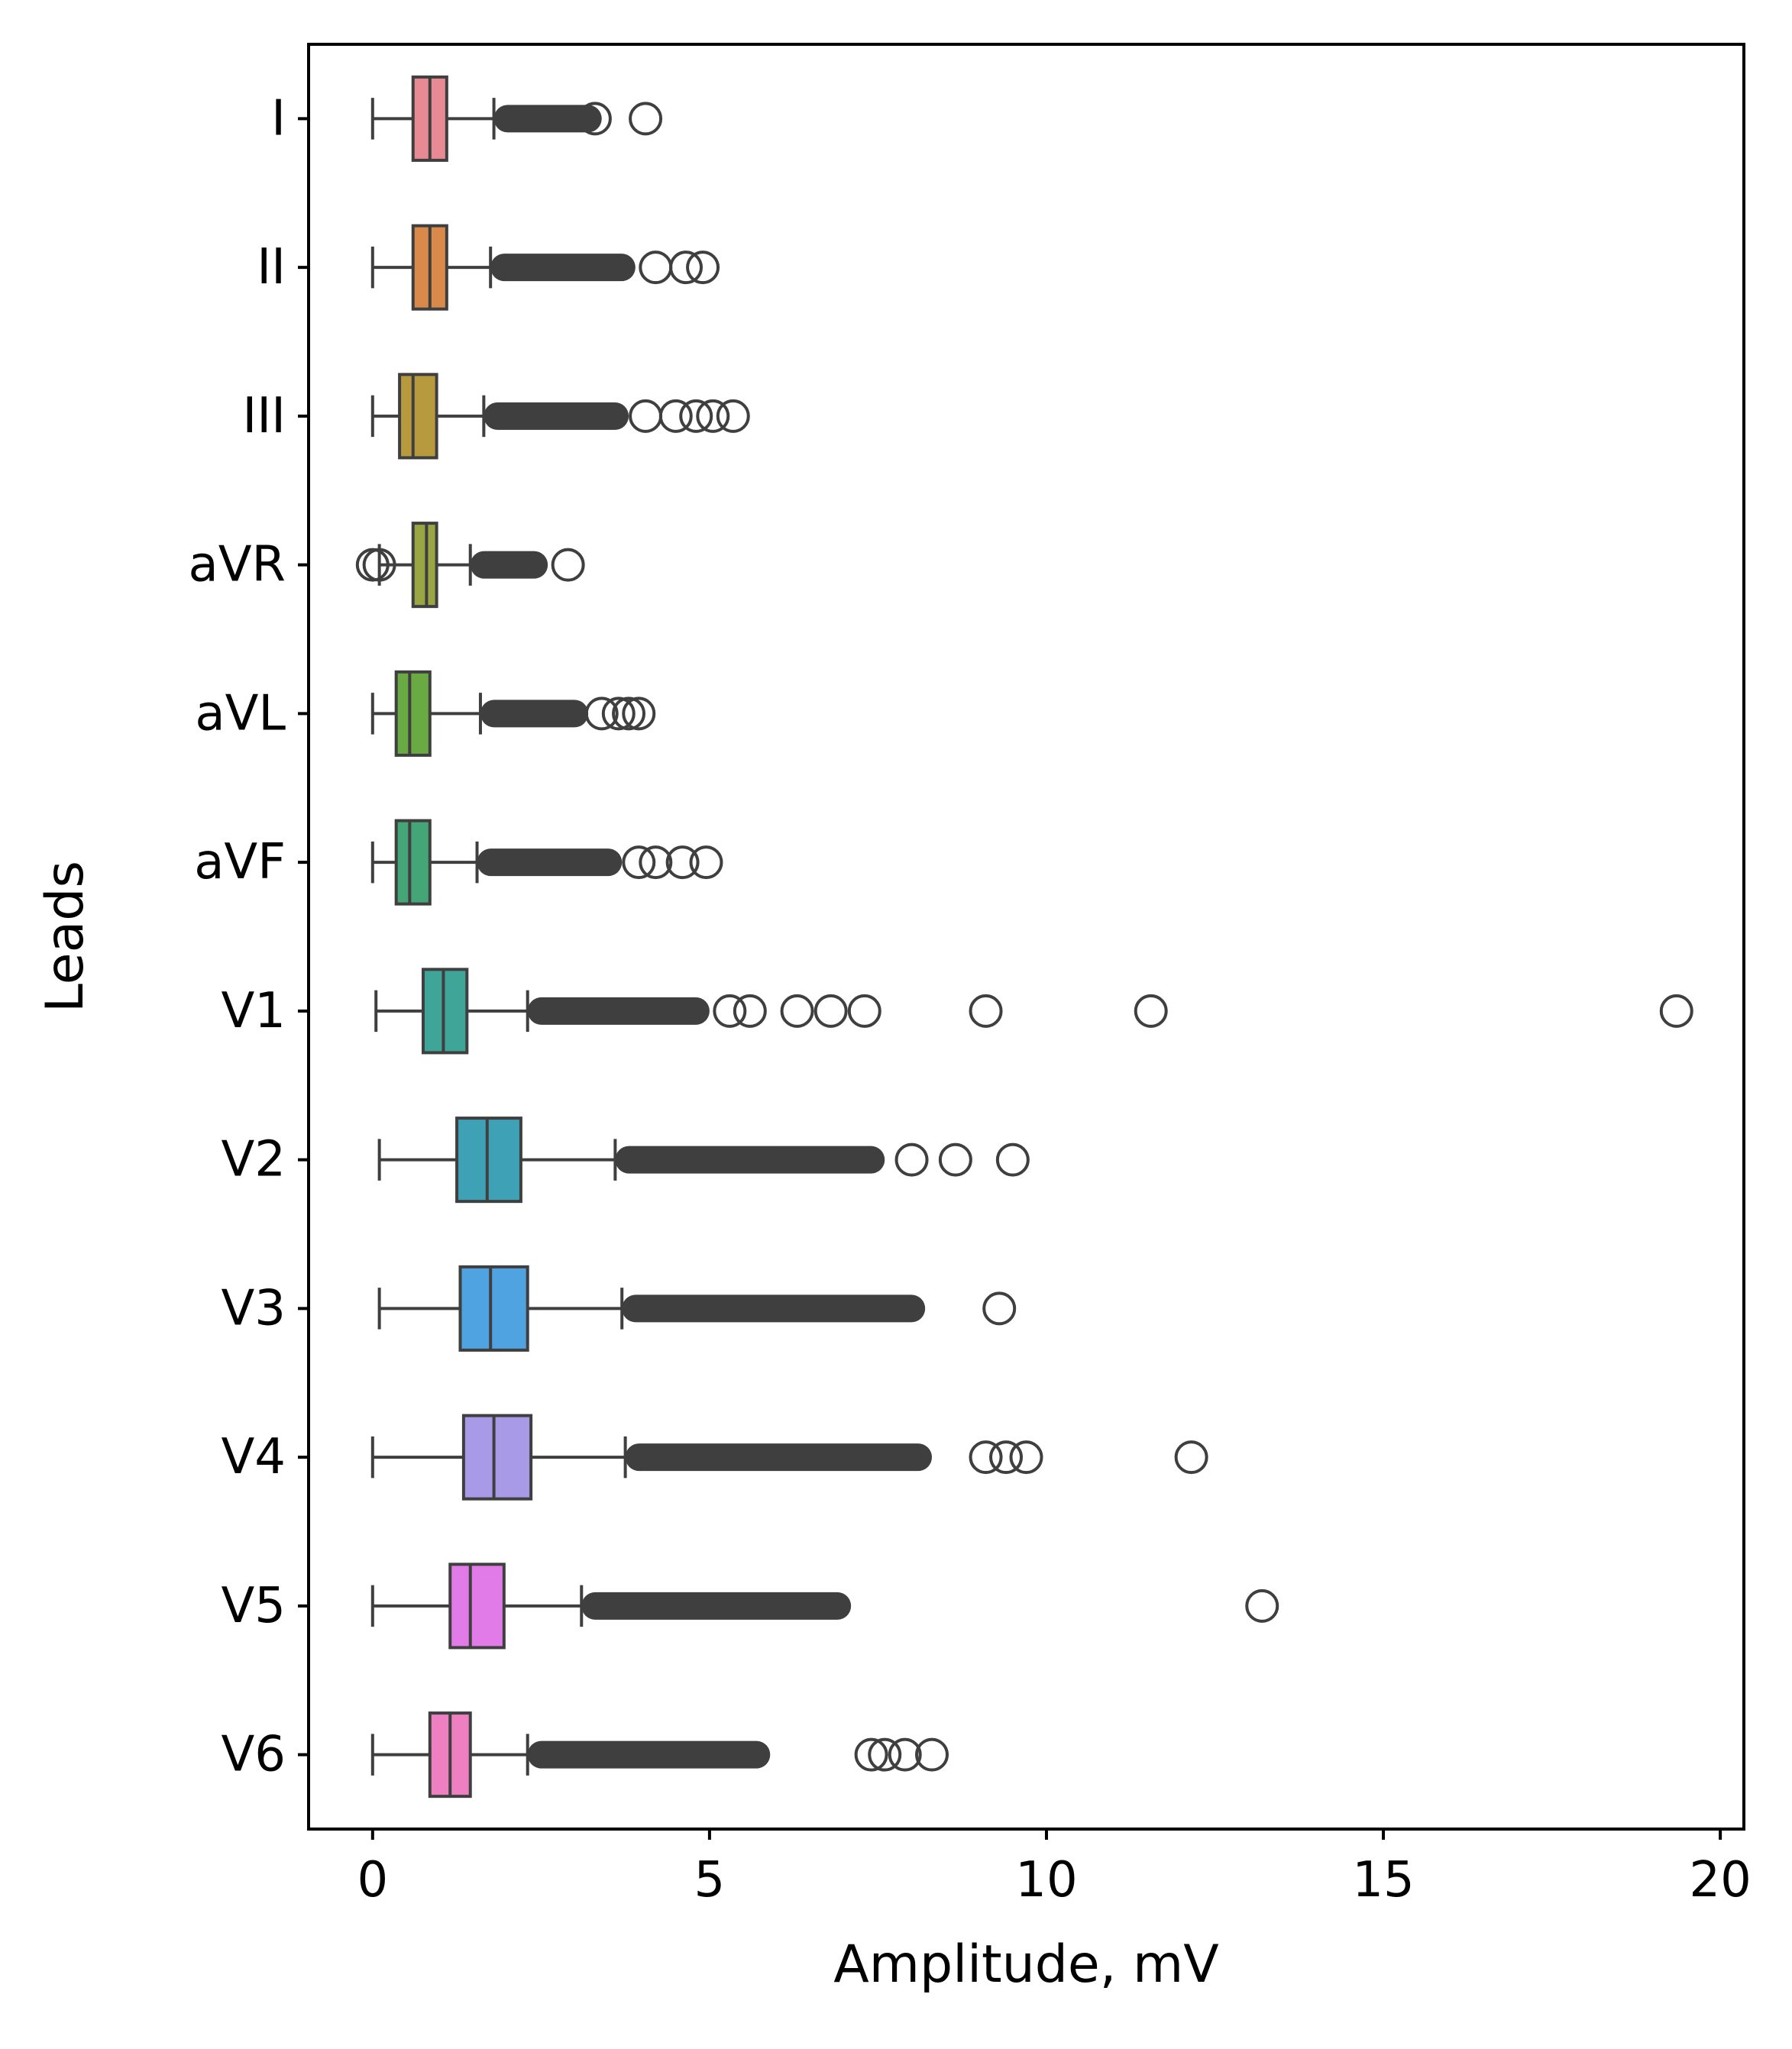 Image resolution: width=1792 pixels, height=2049 pixels. I want to click on box-V5, so click(824, 1606).